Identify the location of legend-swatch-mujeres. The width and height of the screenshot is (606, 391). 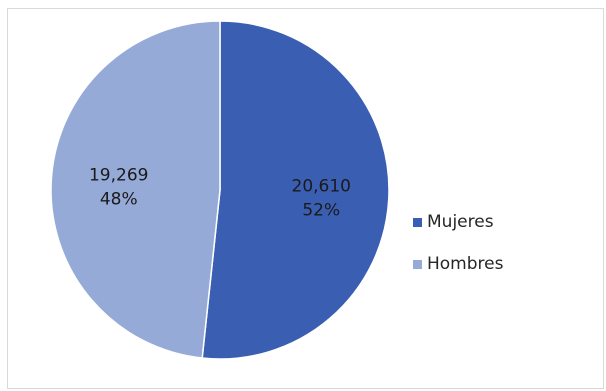
(417, 222).